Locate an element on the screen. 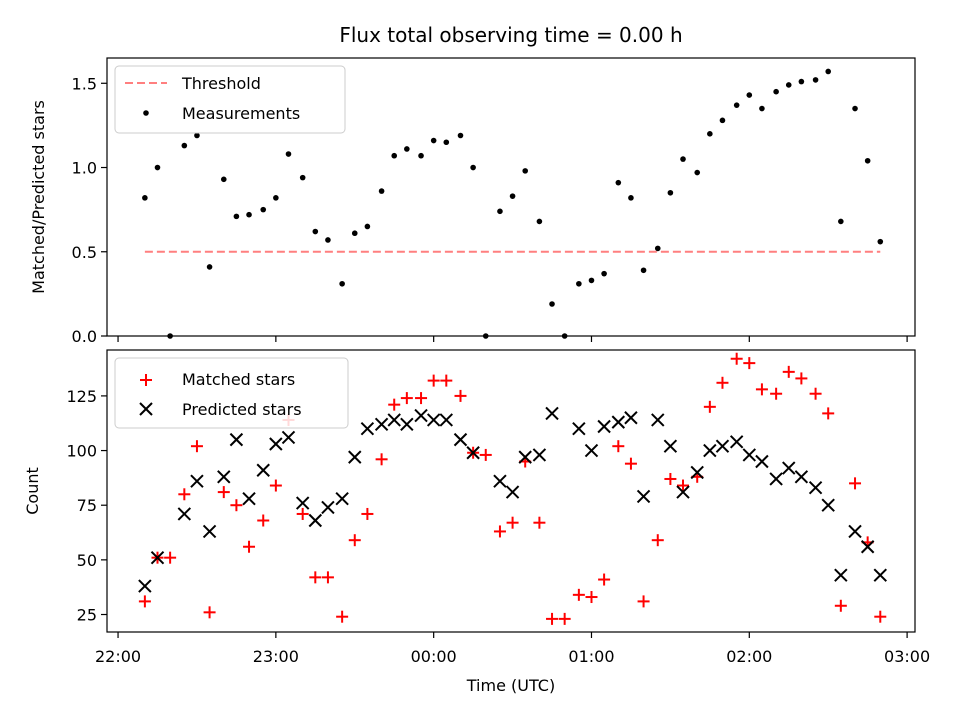  xtick-label-5: 03:00 is located at coordinates (907, 656).